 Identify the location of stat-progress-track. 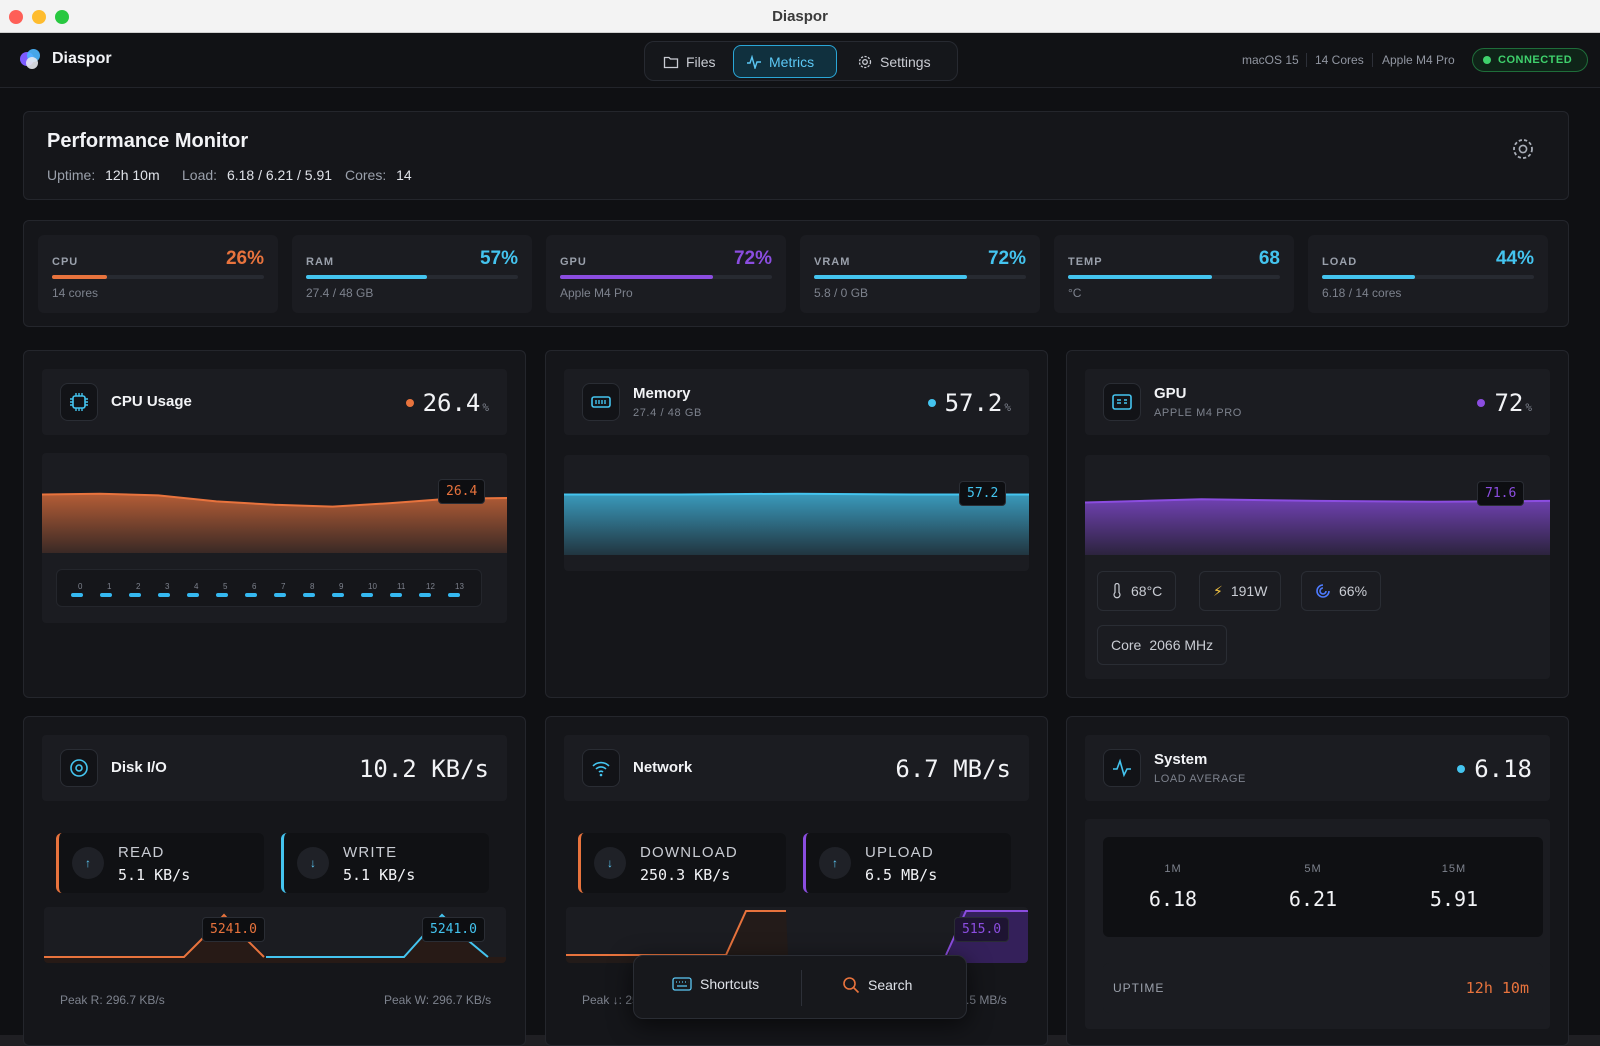
(412, 277).